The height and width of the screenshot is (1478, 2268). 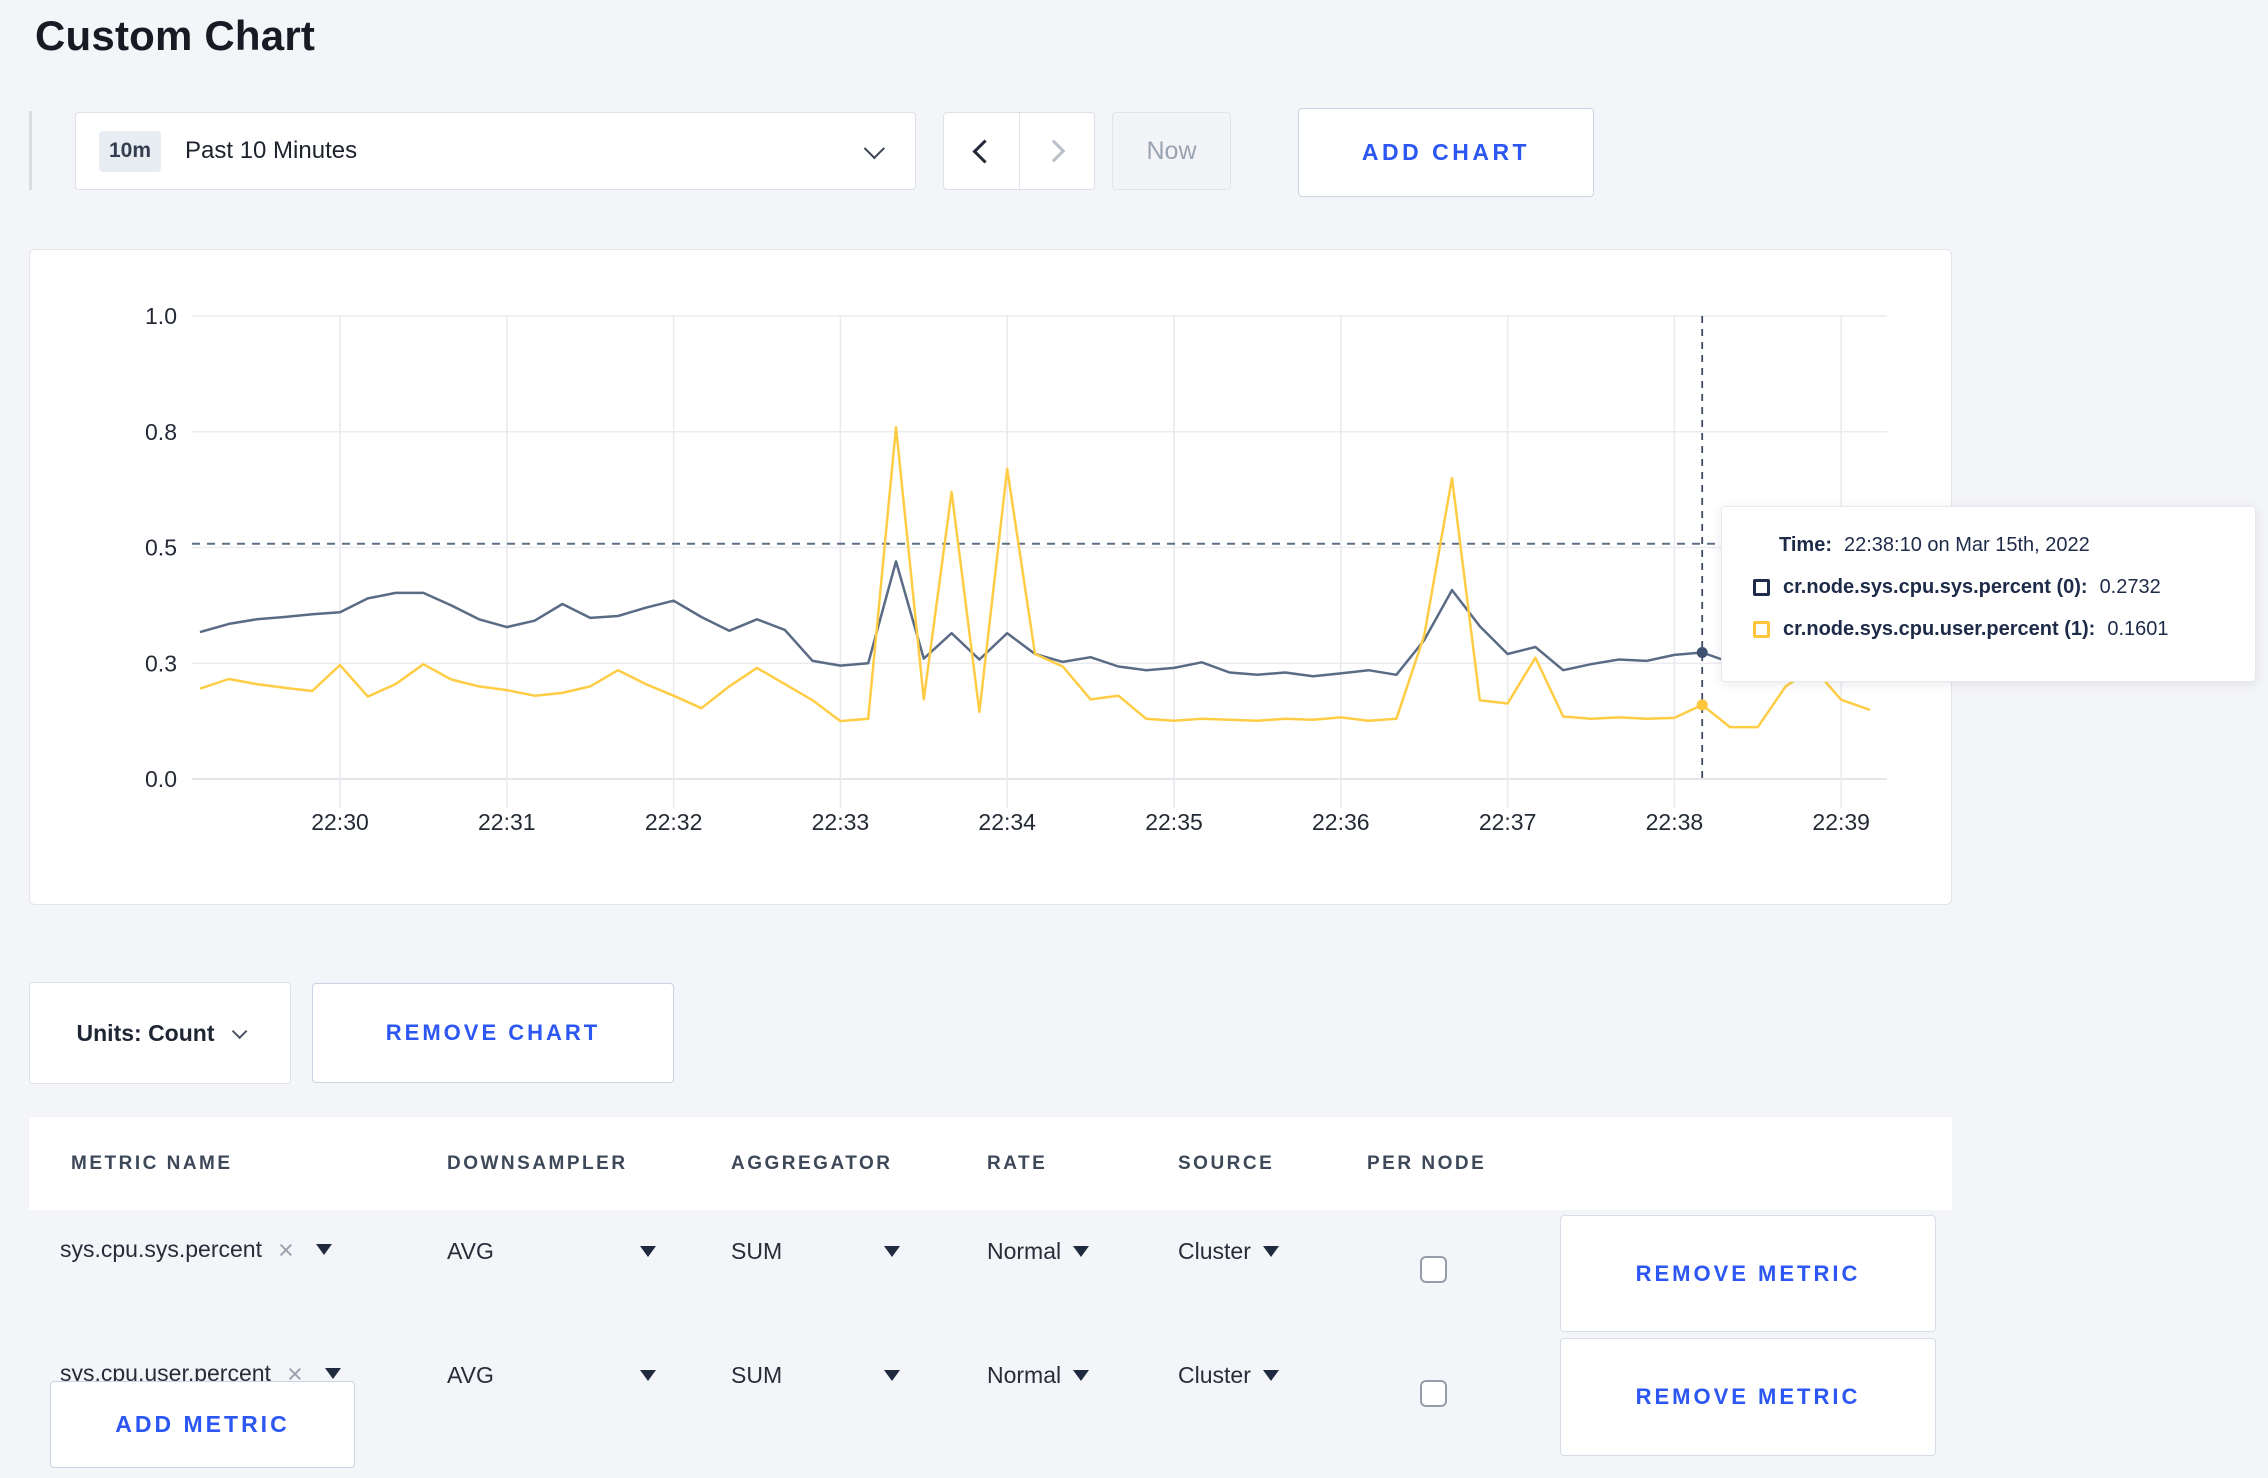 What do you see at coordinates (1446, 152) in the screenshot?
I see `add-chart-button: ADD CHART` at bounding box center [1446, 152].